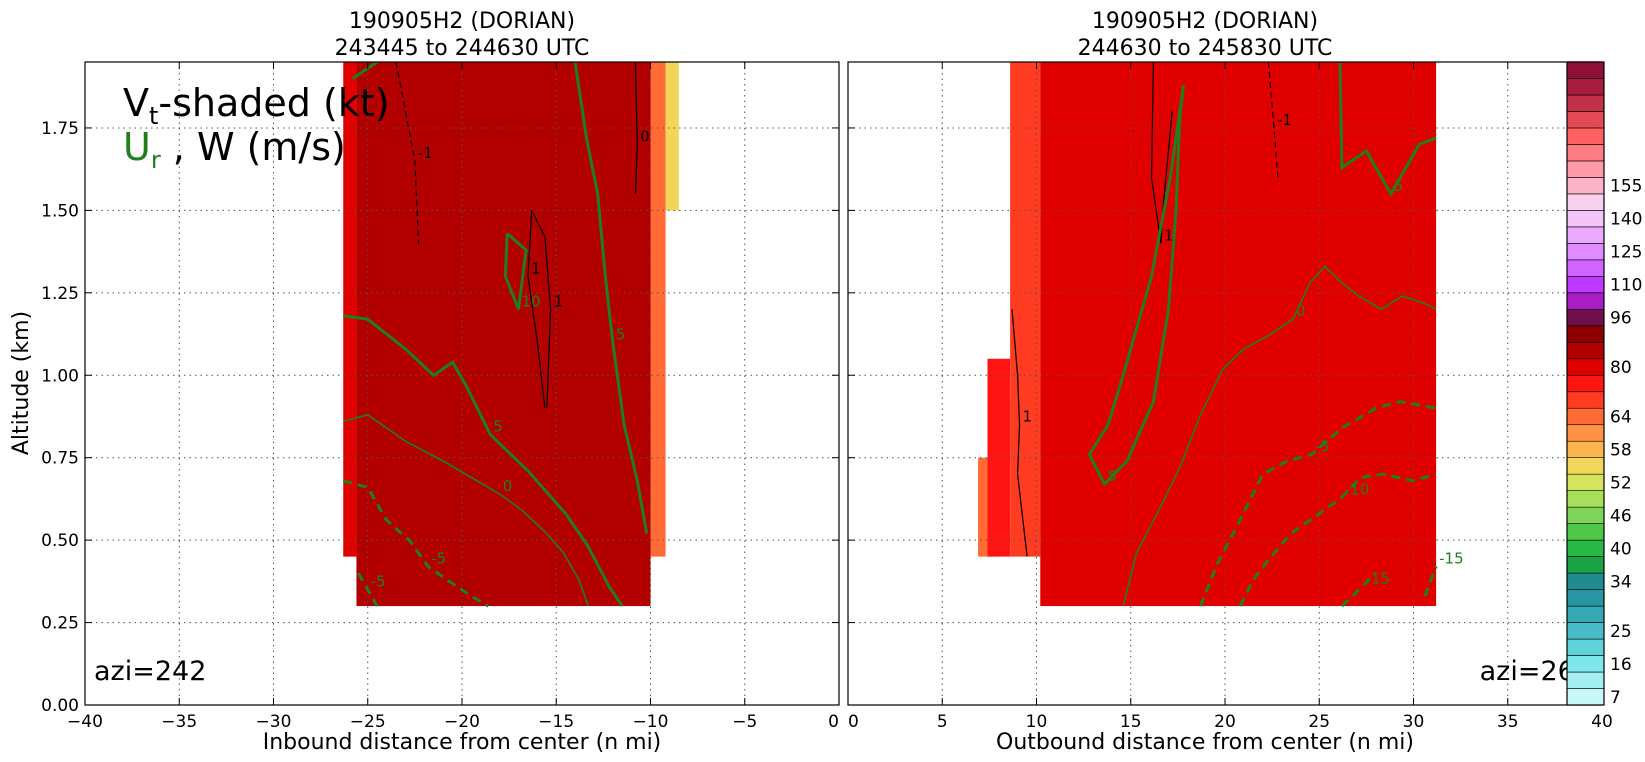 The image size is (1645, 762). What do you see at coordinates (234, 149) in the screenshot?
I see `legend-ur-w: Ur , W (m/s)` at bounding box center [234, 149].